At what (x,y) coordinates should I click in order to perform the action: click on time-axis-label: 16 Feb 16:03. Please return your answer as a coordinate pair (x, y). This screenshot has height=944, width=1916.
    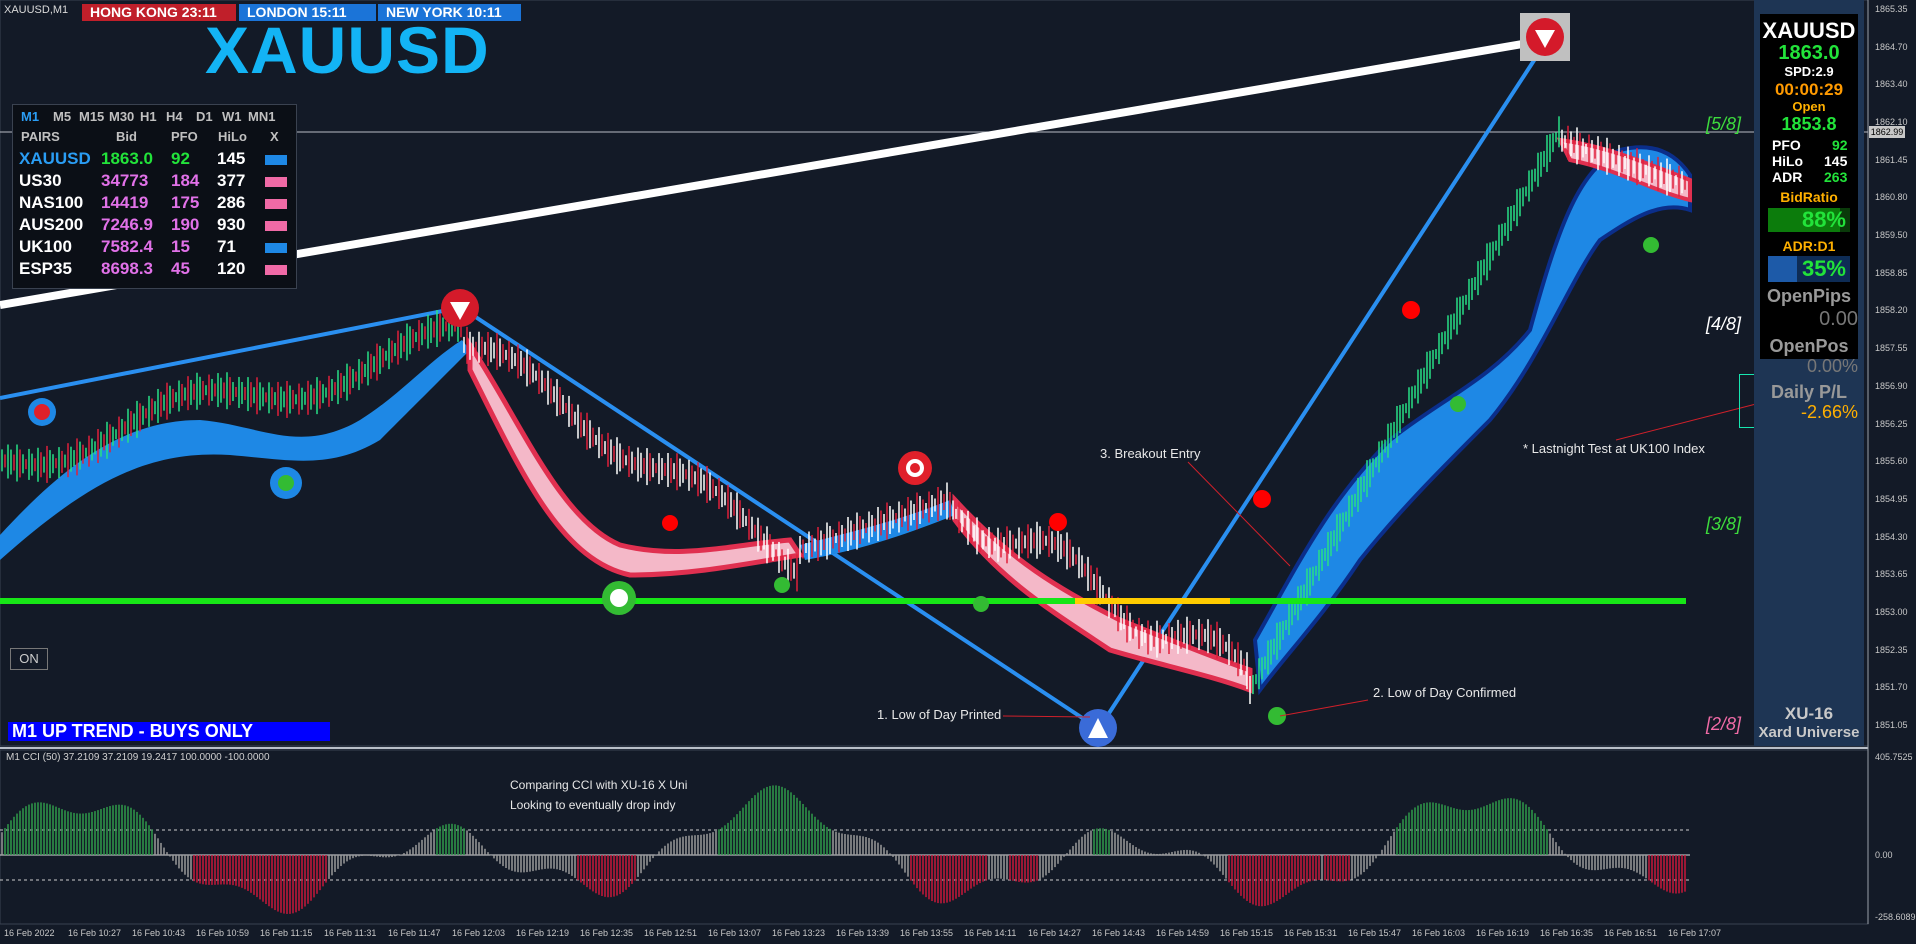
    Looking at the image, I should click on (1439, 933).